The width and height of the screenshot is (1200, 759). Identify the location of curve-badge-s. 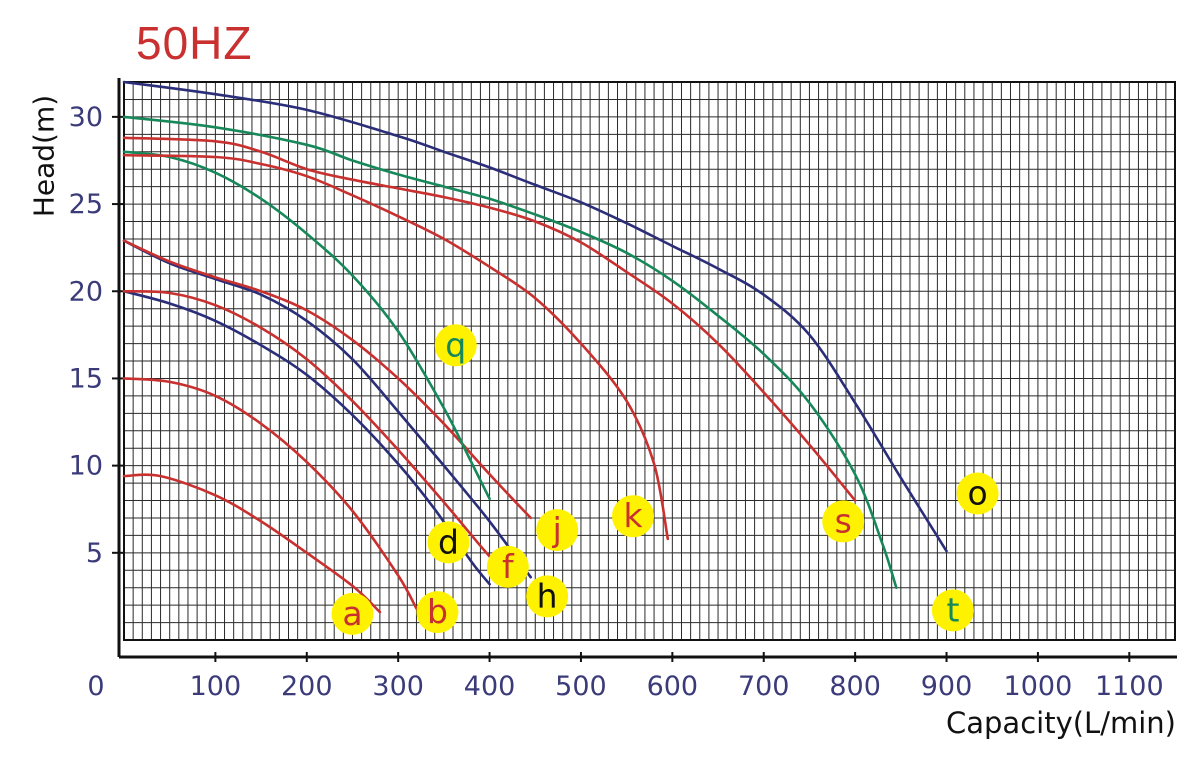
(843, 521).